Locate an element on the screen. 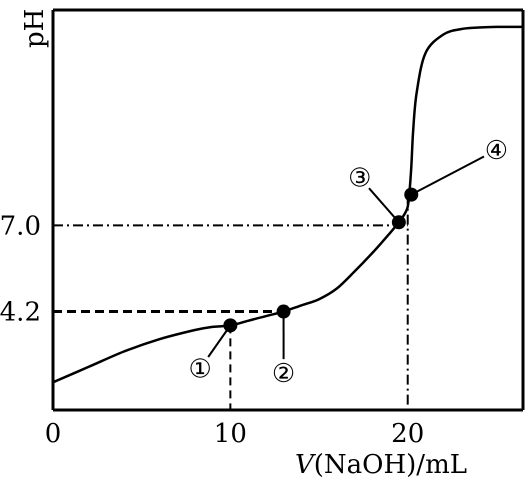 Image resolution: width=531 pixels, height=485 pixels. y-tick-label: 4.2 is located at coordinates (20, 313).